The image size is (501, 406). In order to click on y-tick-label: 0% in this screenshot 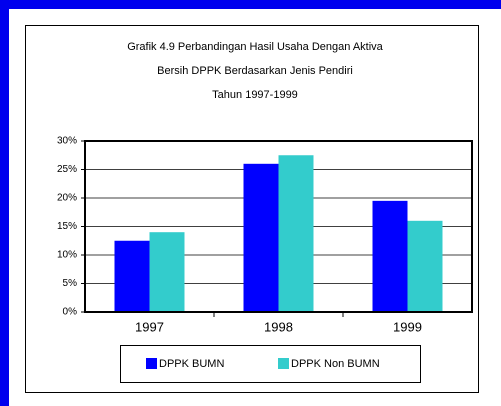, I will do `click(70, 312)`.